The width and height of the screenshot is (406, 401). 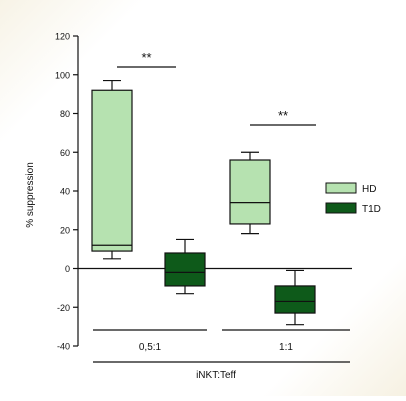 I want to click on legend-group: HD T1D, so click(x=353, y=198).